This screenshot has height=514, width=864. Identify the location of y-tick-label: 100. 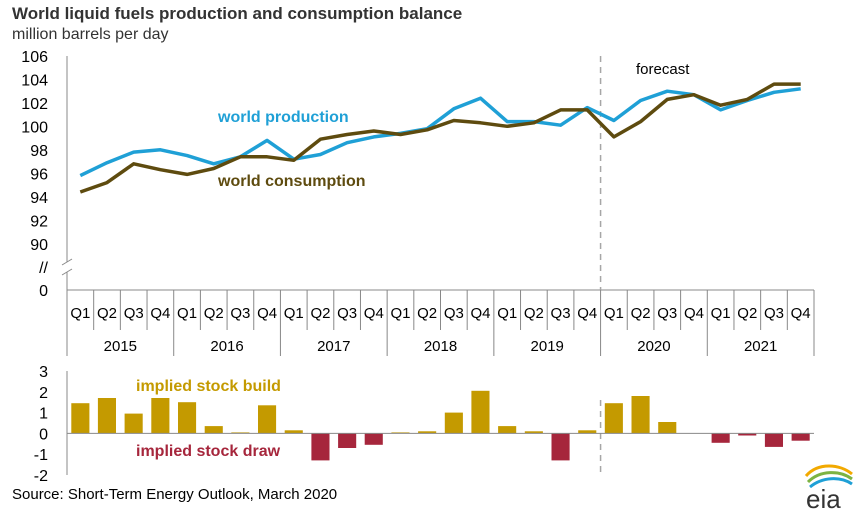
(34, 128).